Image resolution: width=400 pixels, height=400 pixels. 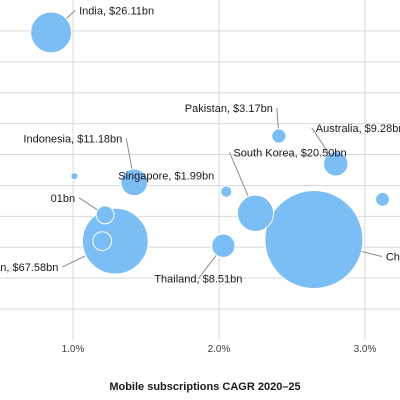 I want to click on bubble-label: South Korea, $20.50bn, so click(x=289, y=153).